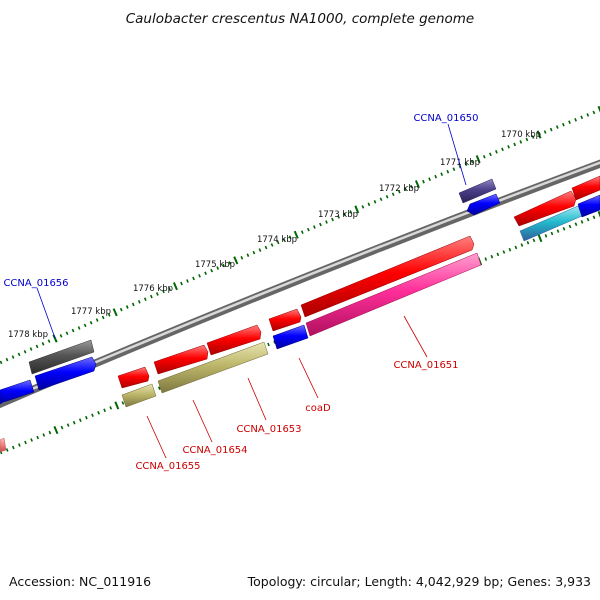  What do you see at coordinates (214, 450) in the screenshot?
I see `gene-label: CCNA_01654` at bounding box center [214, 450].